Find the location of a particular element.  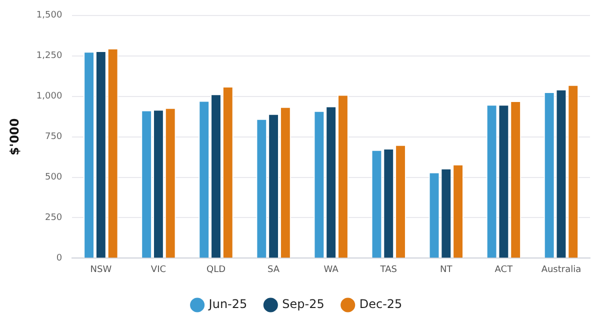

y-axis-title: $'000 is located at coordinates (14, 137).